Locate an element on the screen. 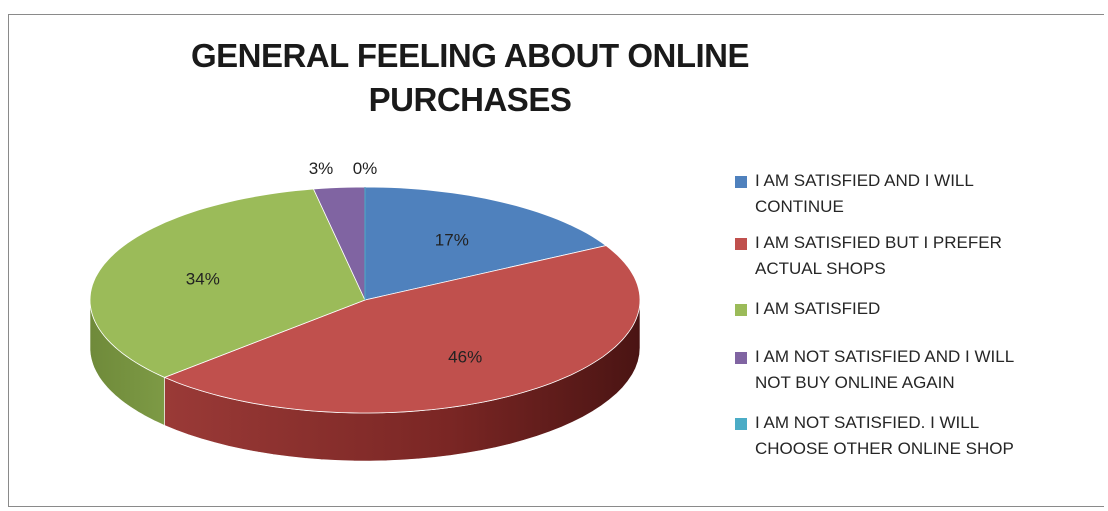 This screenshot has height=511, width=1108. legend-label-4-line-2: NOT BUY ONLINE AGAIN is located at coordinates (855, 382).